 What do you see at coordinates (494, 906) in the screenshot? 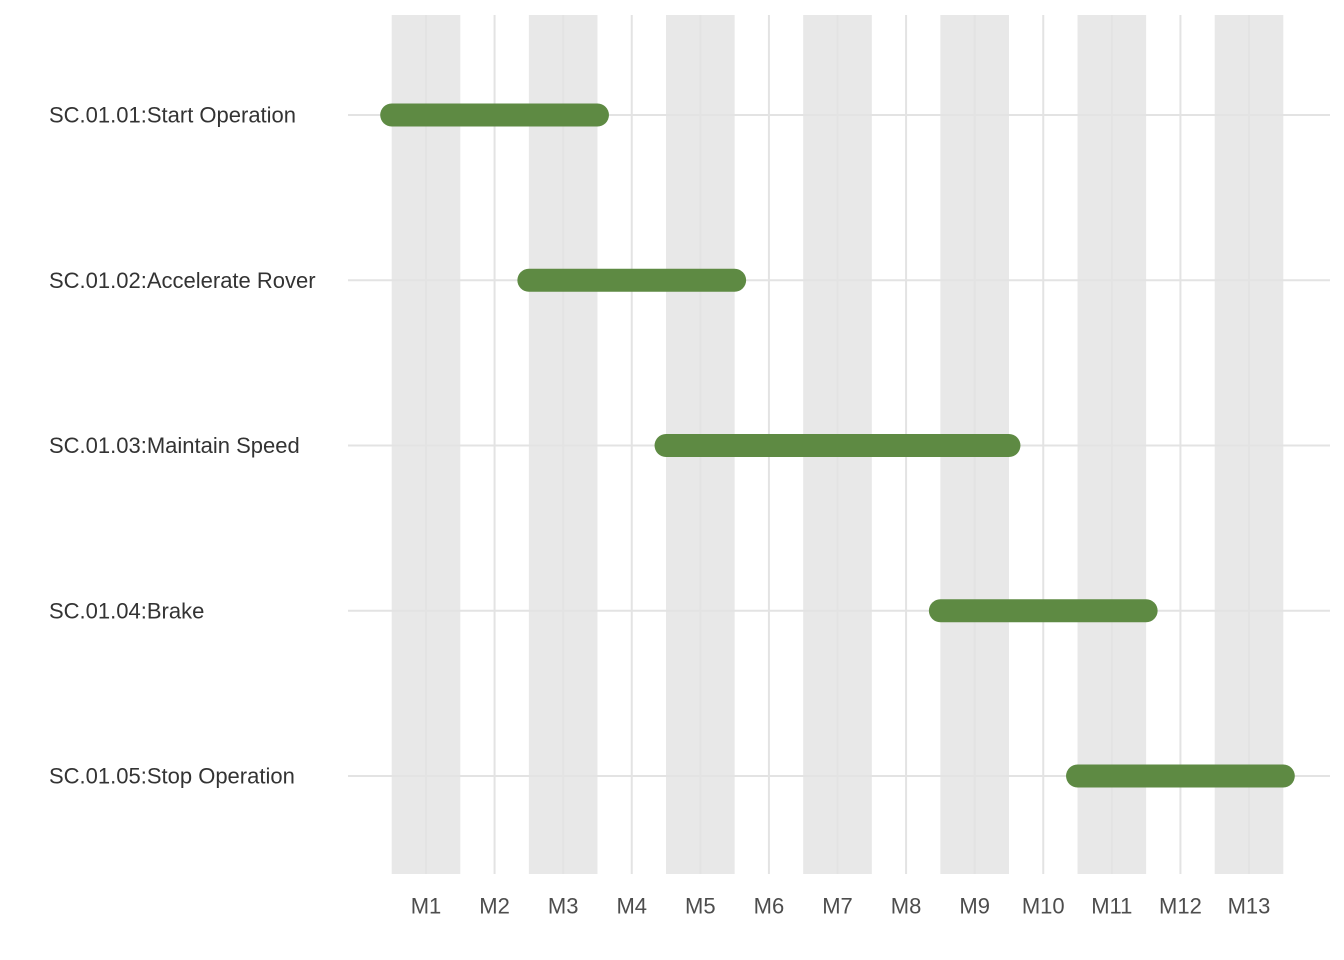
I see `x-tick-label: M2` at bounding box center [494, 906].